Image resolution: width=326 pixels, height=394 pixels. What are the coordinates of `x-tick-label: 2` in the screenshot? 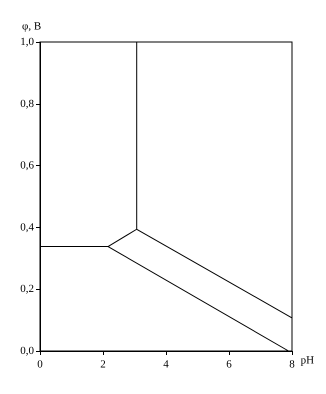 It's located at (103, 364).